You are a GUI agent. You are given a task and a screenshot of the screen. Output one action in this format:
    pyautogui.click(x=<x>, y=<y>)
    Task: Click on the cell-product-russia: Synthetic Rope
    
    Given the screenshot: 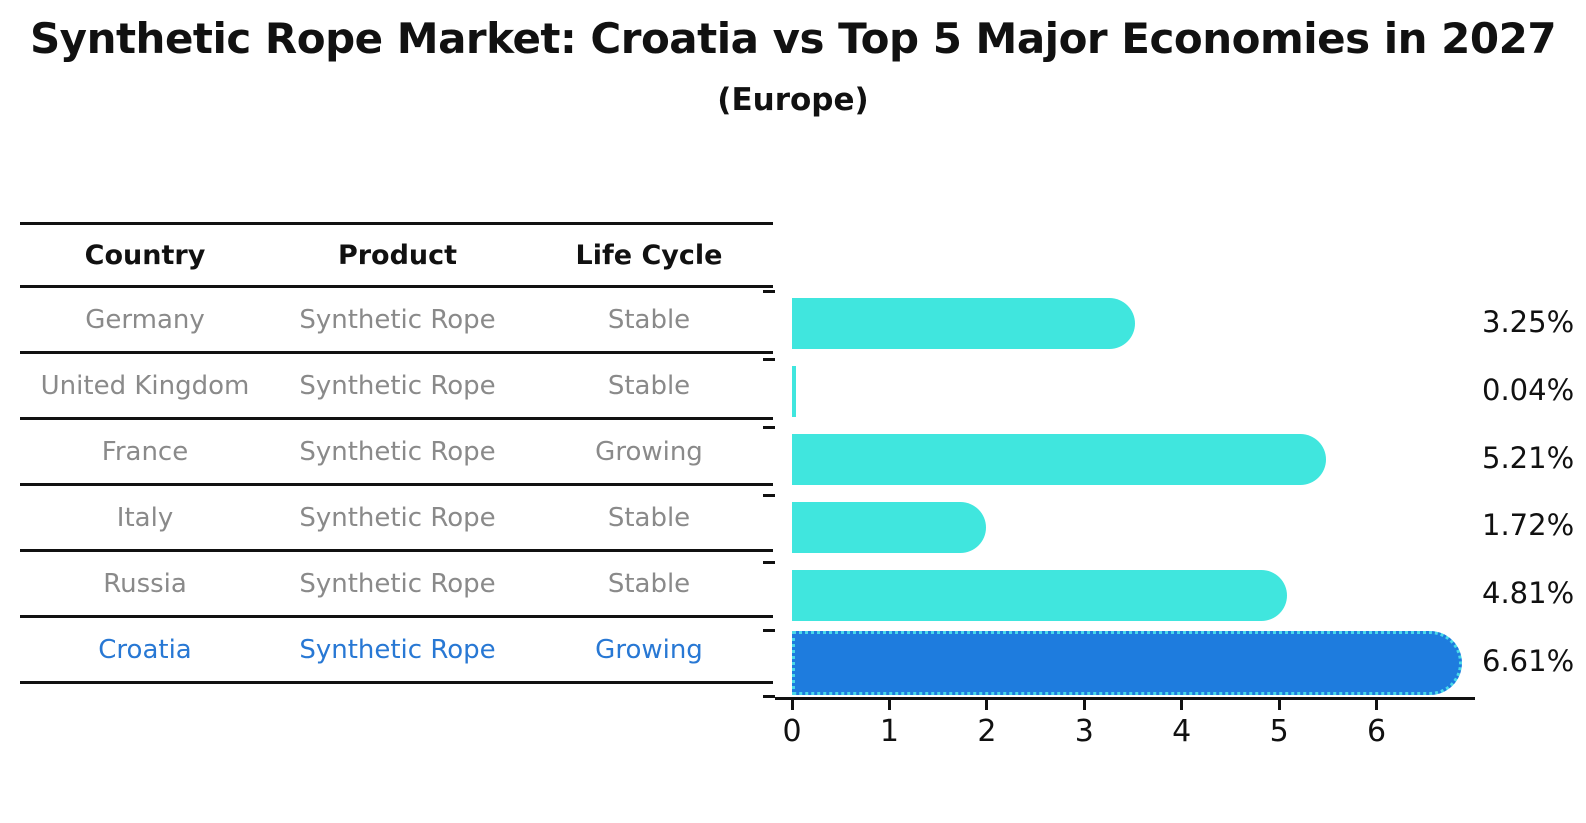 What is the action you would take?
    pyautogui.click(x=397, y=583)
    